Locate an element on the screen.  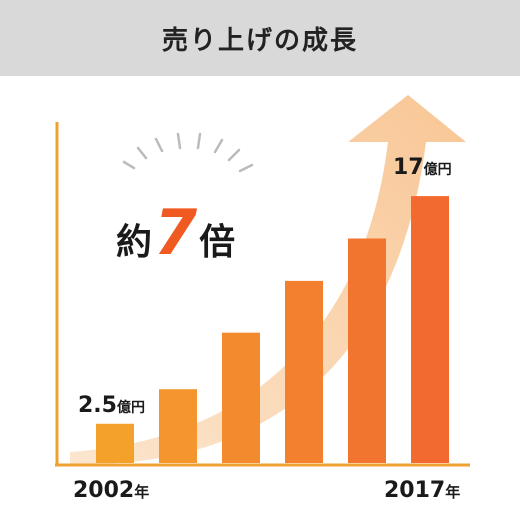
x-tick-start-year: 2002年 is located at coordinates (111, 490).